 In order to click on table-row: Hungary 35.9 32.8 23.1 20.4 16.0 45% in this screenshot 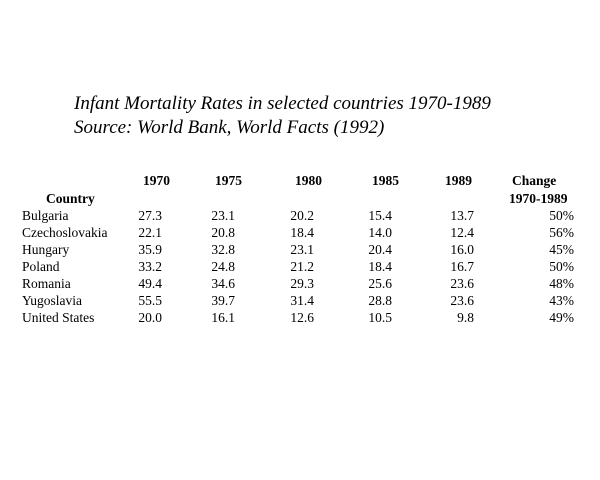, I will do `click(302, 250)`.